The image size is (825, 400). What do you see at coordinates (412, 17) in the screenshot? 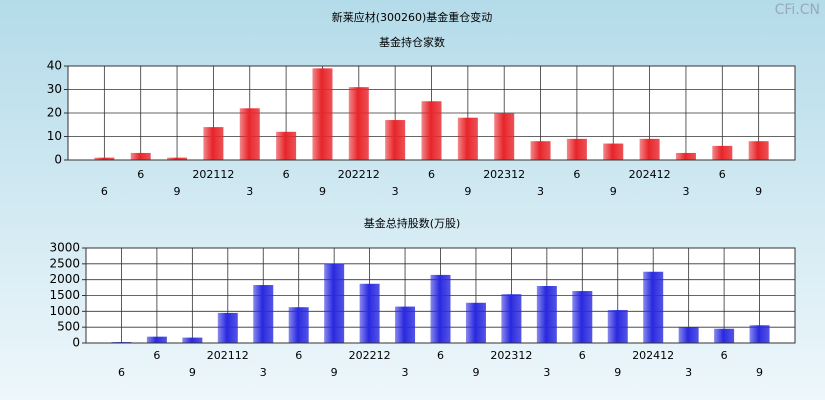
I see `chart-title: 新莱应材(300260)基金重仓变动` at bounding box center [412, 17].